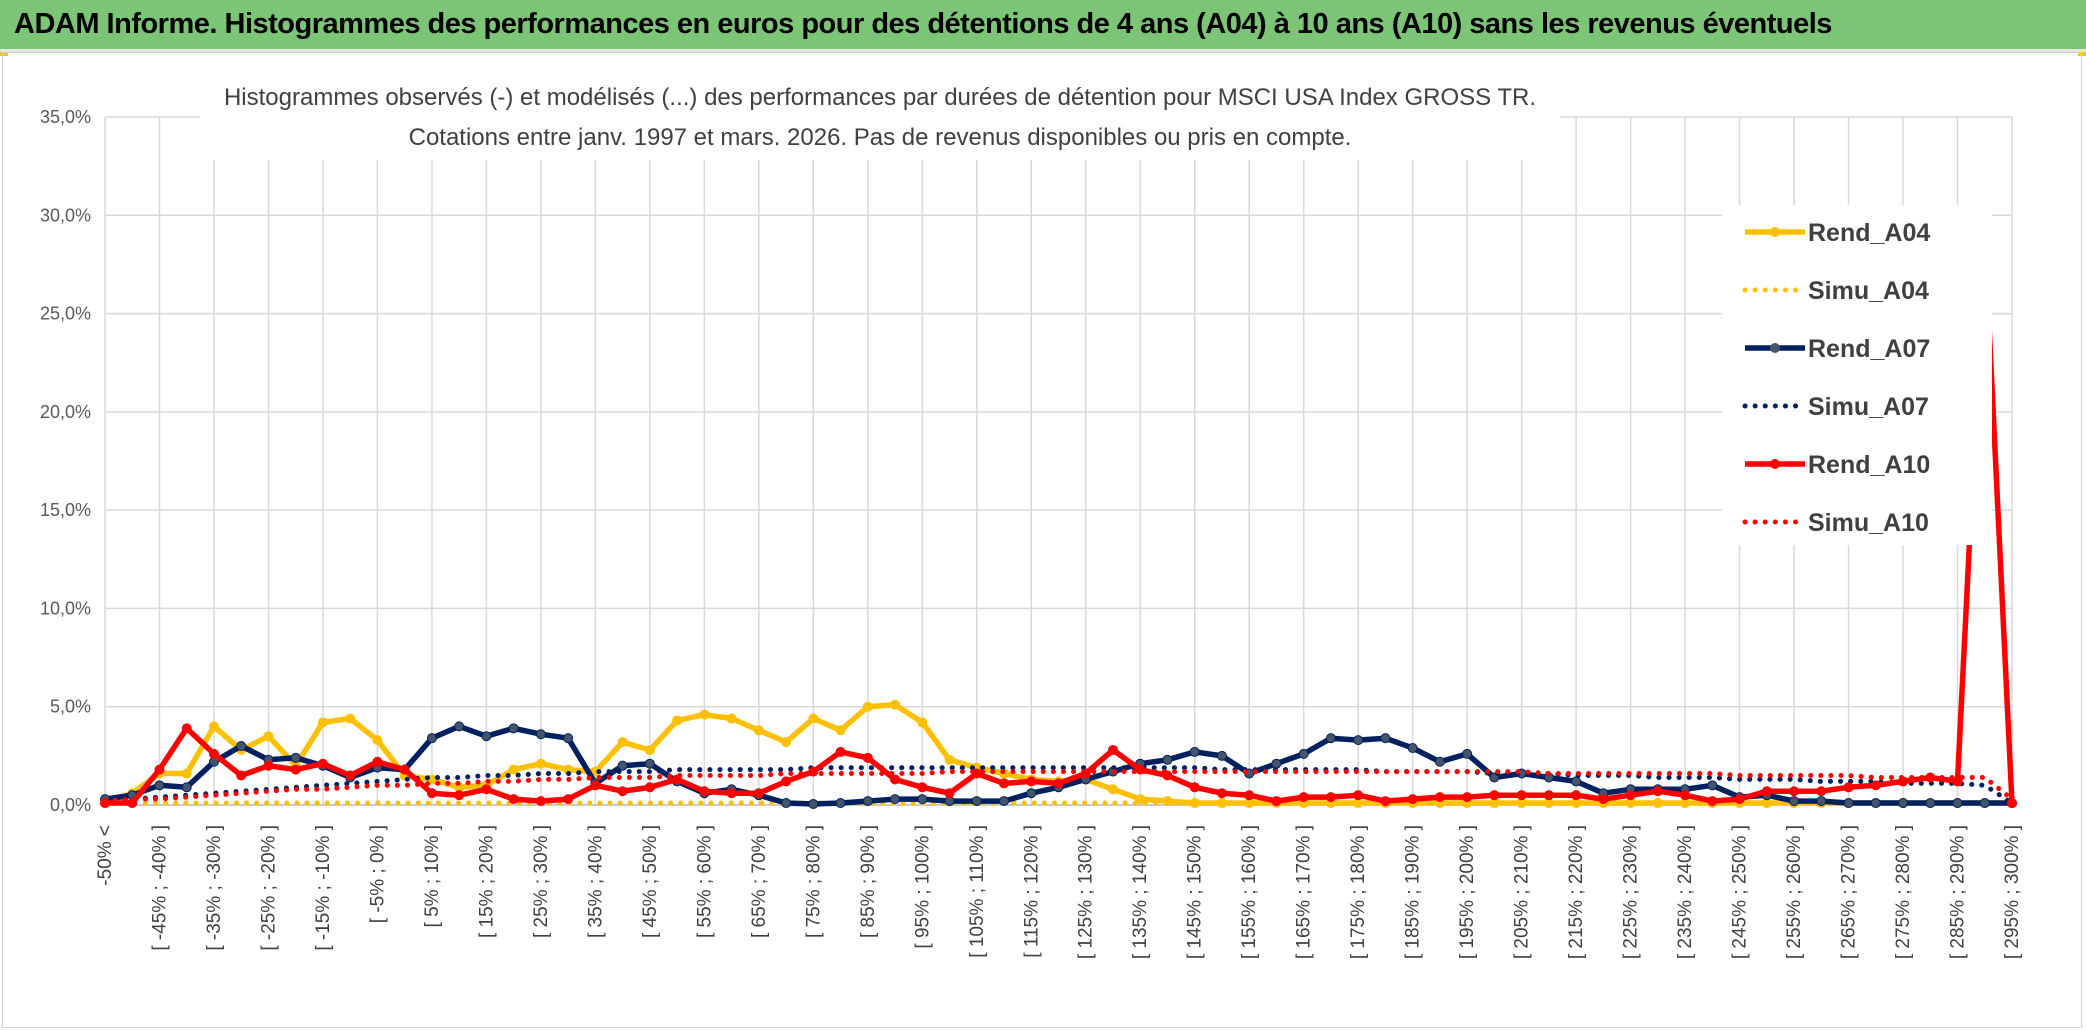  I want to click on x-tick-label: -50% <, so click(105, 855).